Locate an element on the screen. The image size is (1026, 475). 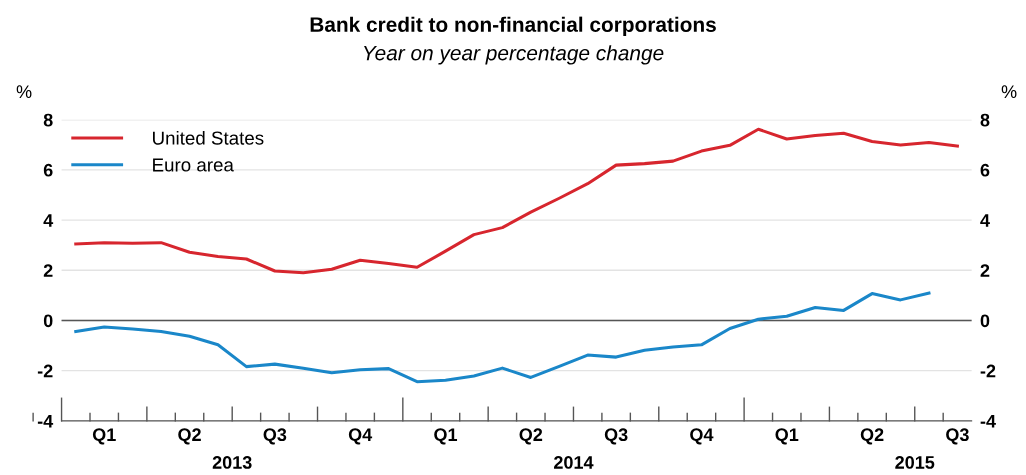
legend-label: Euro area is located at coordinates (193, 165).